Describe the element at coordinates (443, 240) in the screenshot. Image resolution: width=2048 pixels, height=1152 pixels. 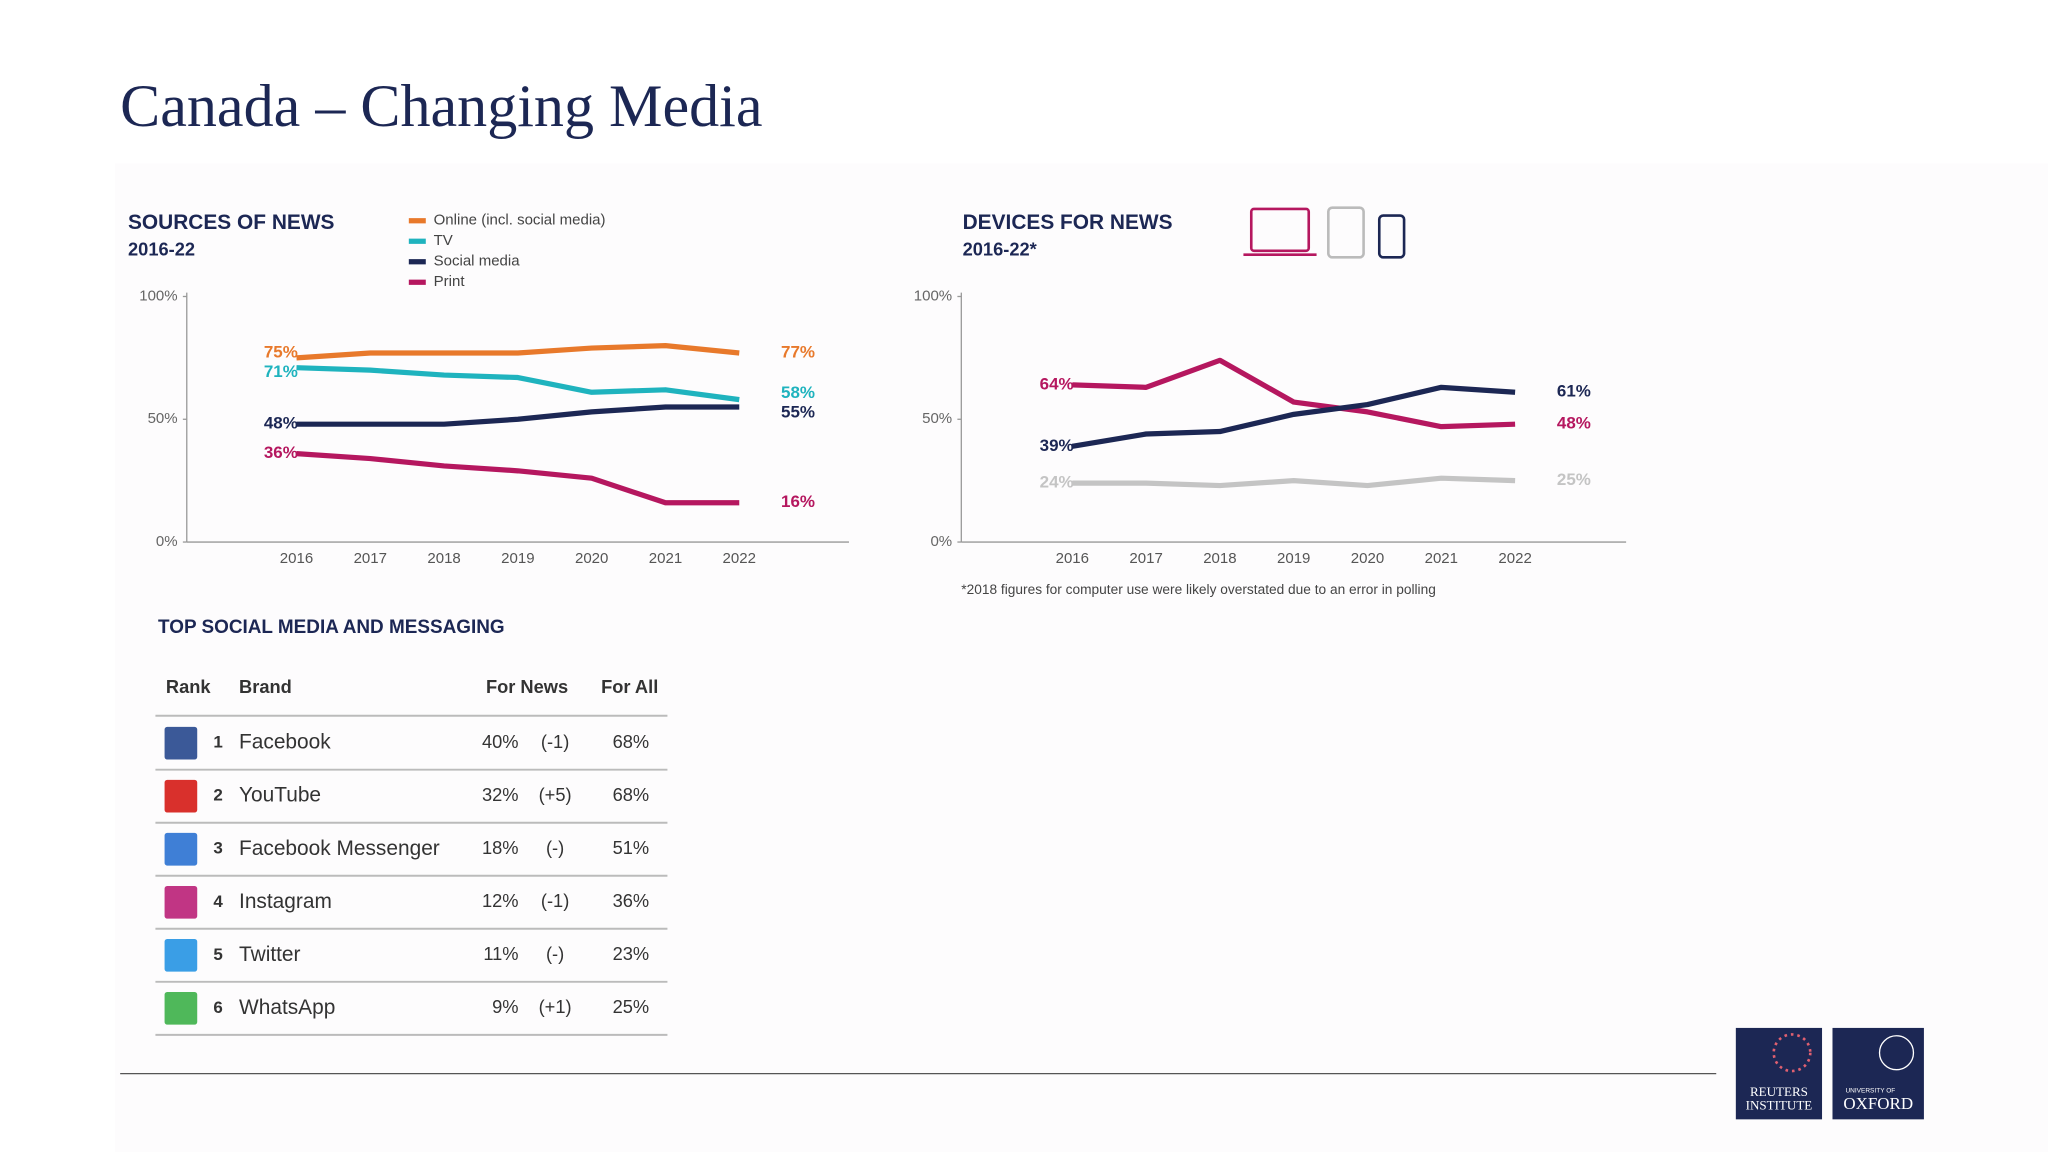
I see `legend-label: TV` at that location.